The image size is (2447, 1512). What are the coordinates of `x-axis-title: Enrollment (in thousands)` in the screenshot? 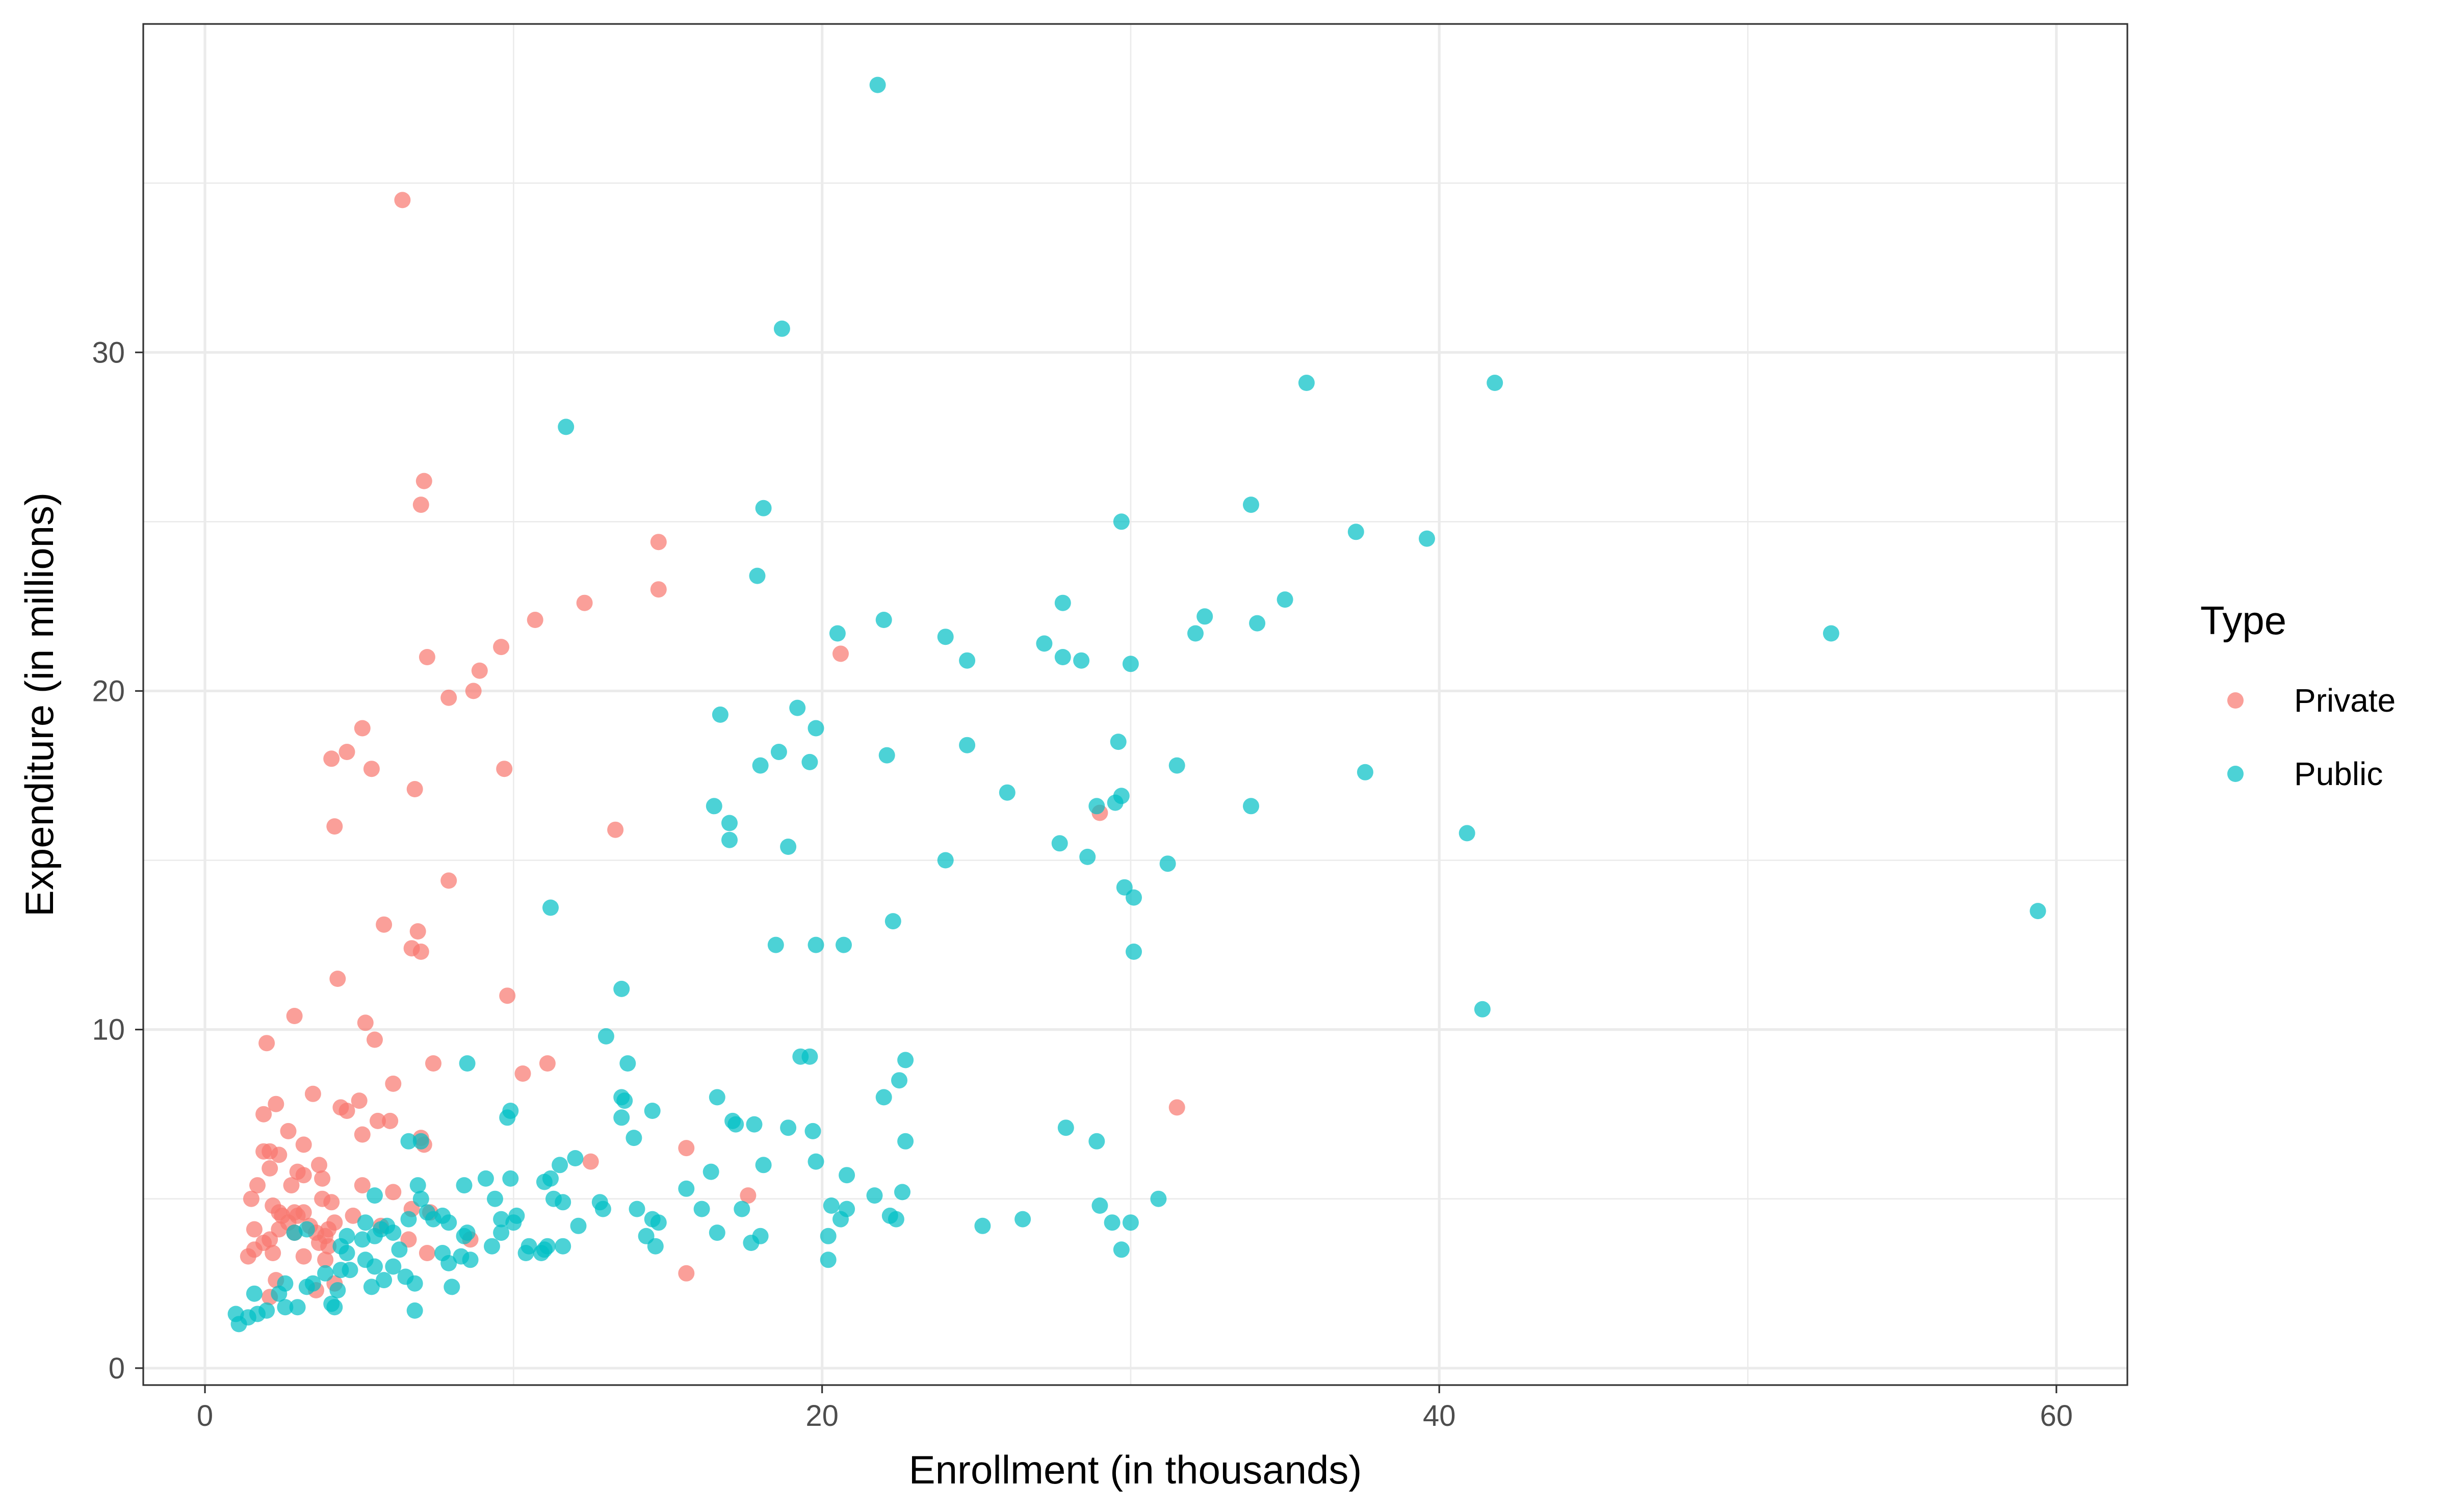 It's located at (1135, 1469).